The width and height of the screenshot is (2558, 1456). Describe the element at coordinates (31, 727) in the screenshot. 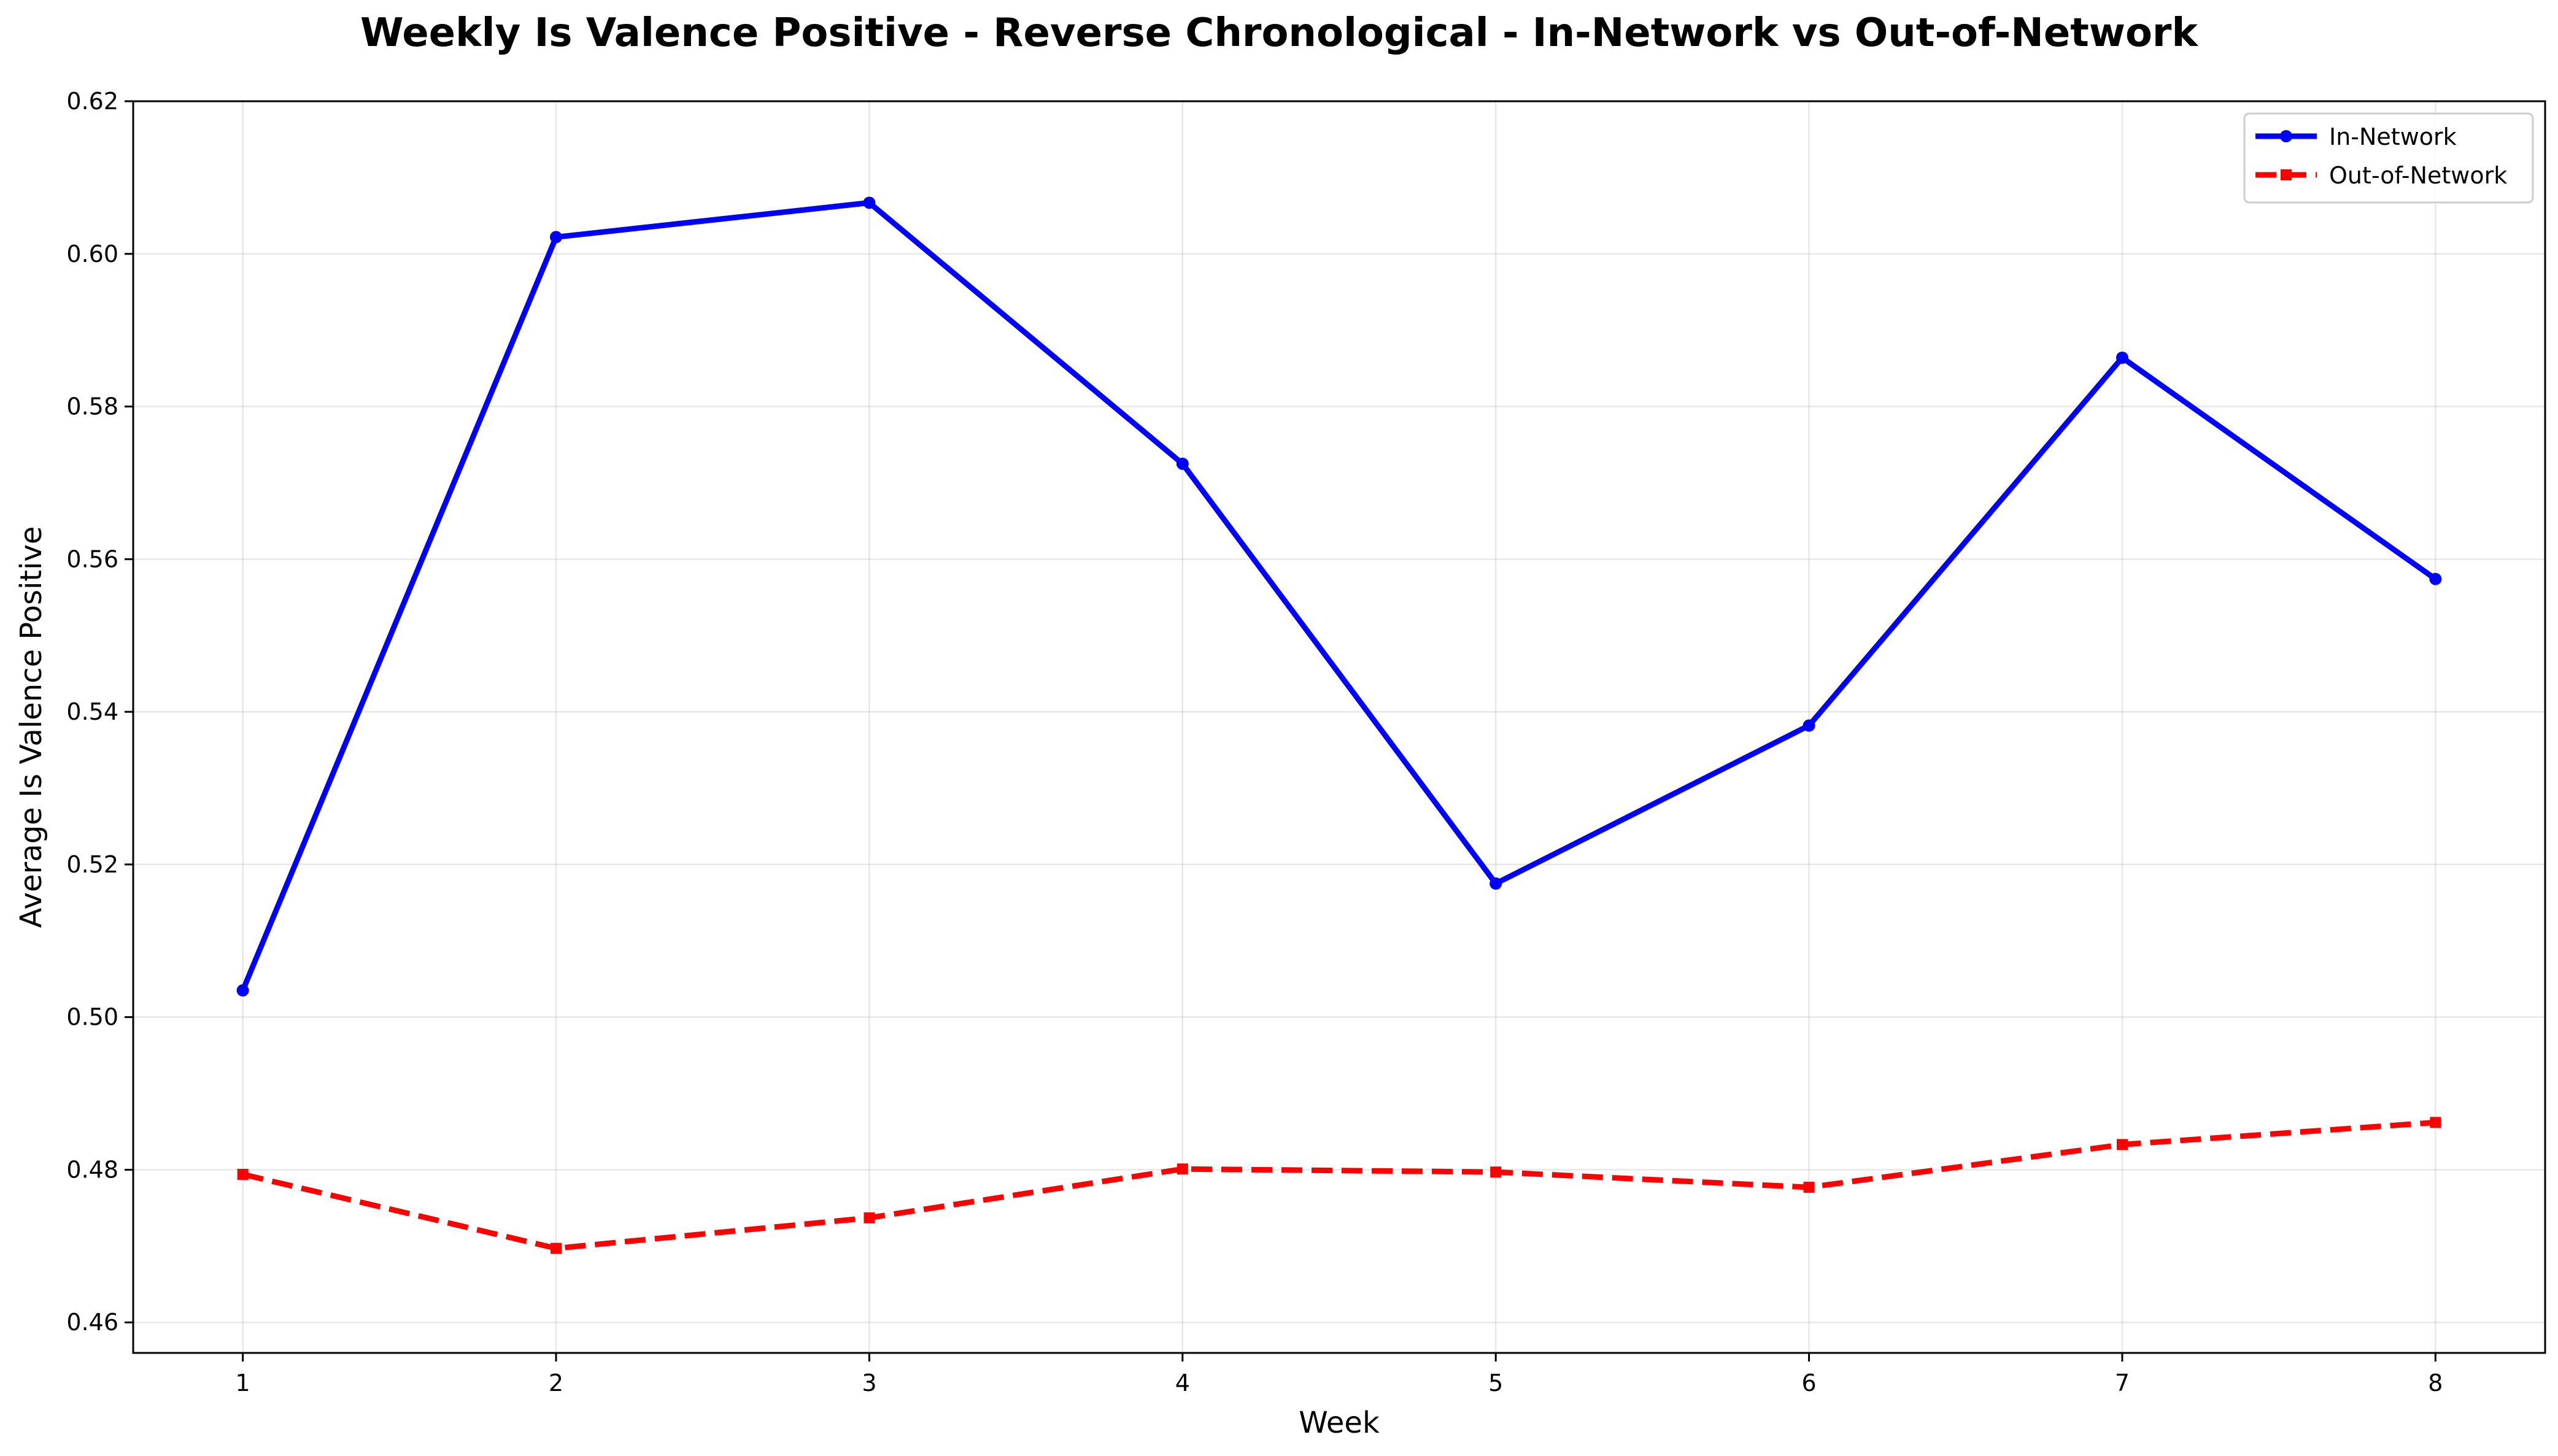

I see `y-axis-label: Average Is Valence Positive` at that location.